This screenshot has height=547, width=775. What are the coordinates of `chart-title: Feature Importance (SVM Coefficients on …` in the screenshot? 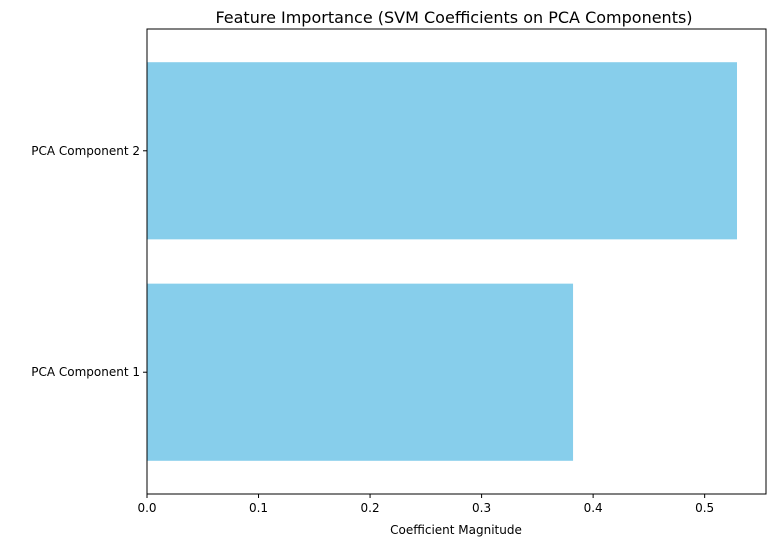 It's located at (453, 17).